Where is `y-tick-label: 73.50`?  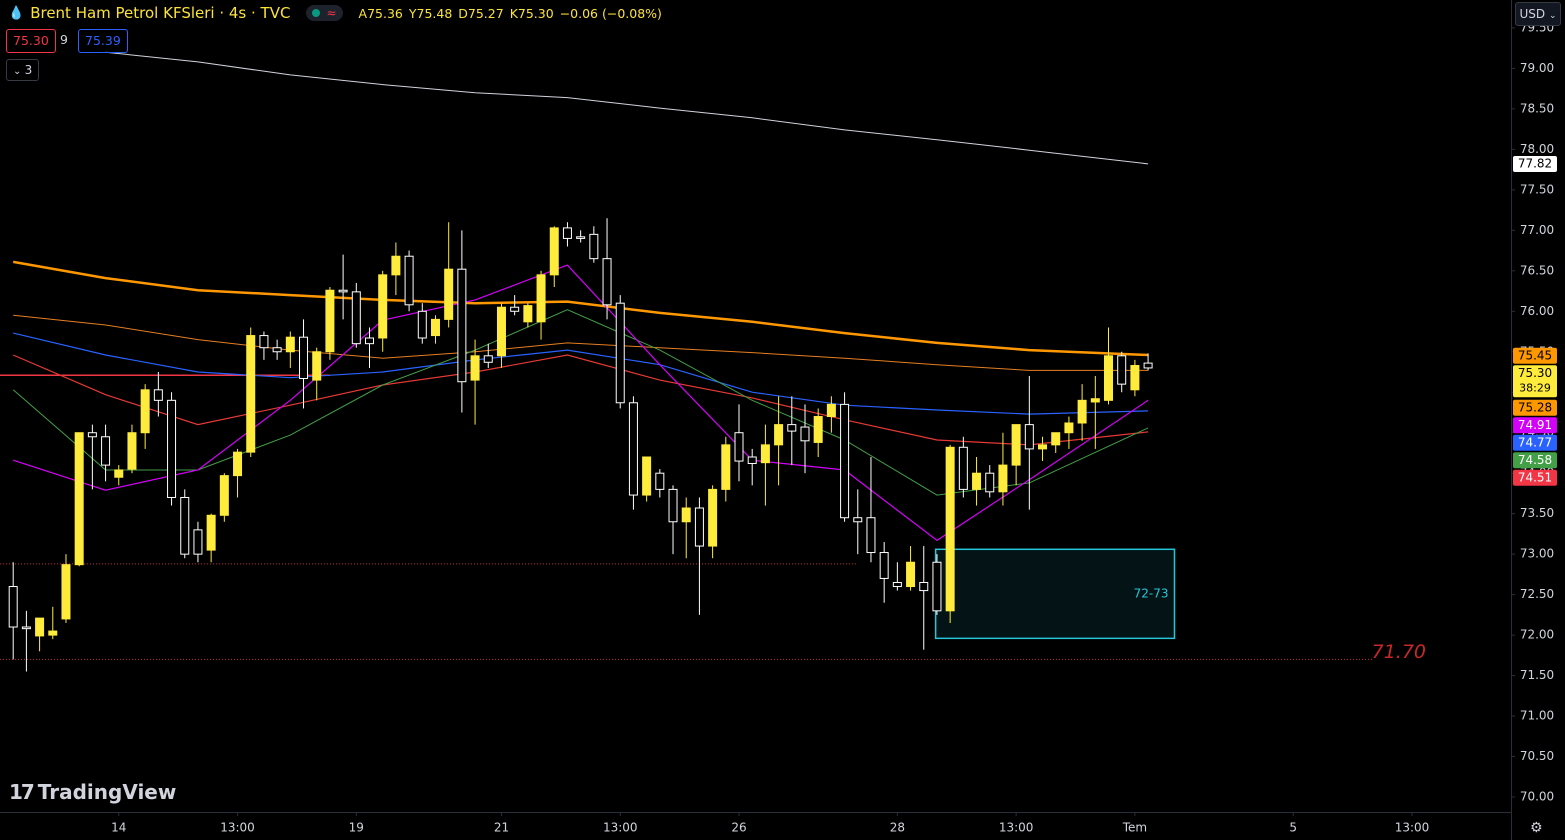 y-tick-label: 73.50 is located at coordinates (1537, 513).